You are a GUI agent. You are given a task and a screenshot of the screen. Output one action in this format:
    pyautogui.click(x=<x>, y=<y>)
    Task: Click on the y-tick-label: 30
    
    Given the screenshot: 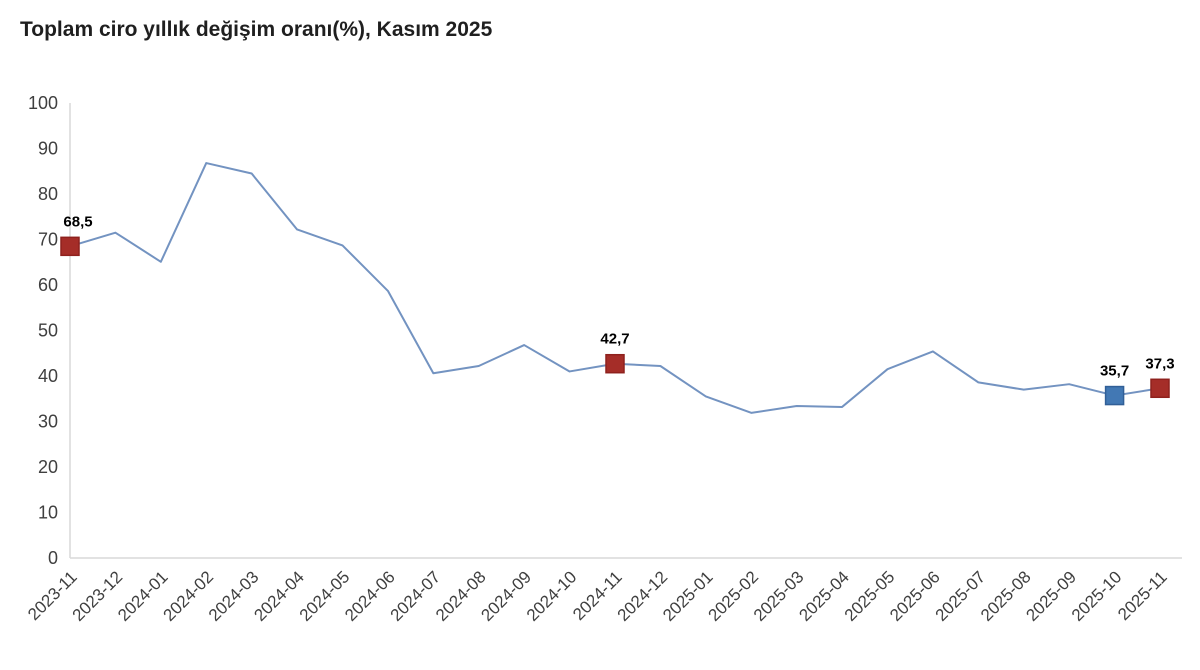 What is the action you would take?
    pyautogui.click(x=48, y=422)
    